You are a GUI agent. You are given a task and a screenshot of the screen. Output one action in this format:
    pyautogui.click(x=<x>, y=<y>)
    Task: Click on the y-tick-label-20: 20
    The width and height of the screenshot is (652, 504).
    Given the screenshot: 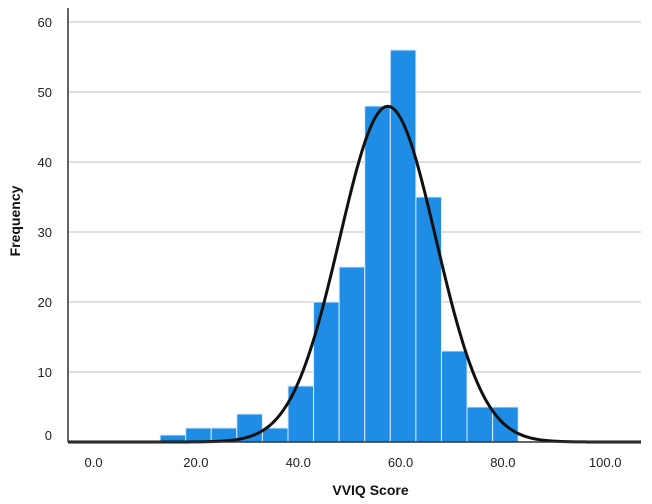 What is the action you would take?
    pyautogui.click(x=45, y=302)
    